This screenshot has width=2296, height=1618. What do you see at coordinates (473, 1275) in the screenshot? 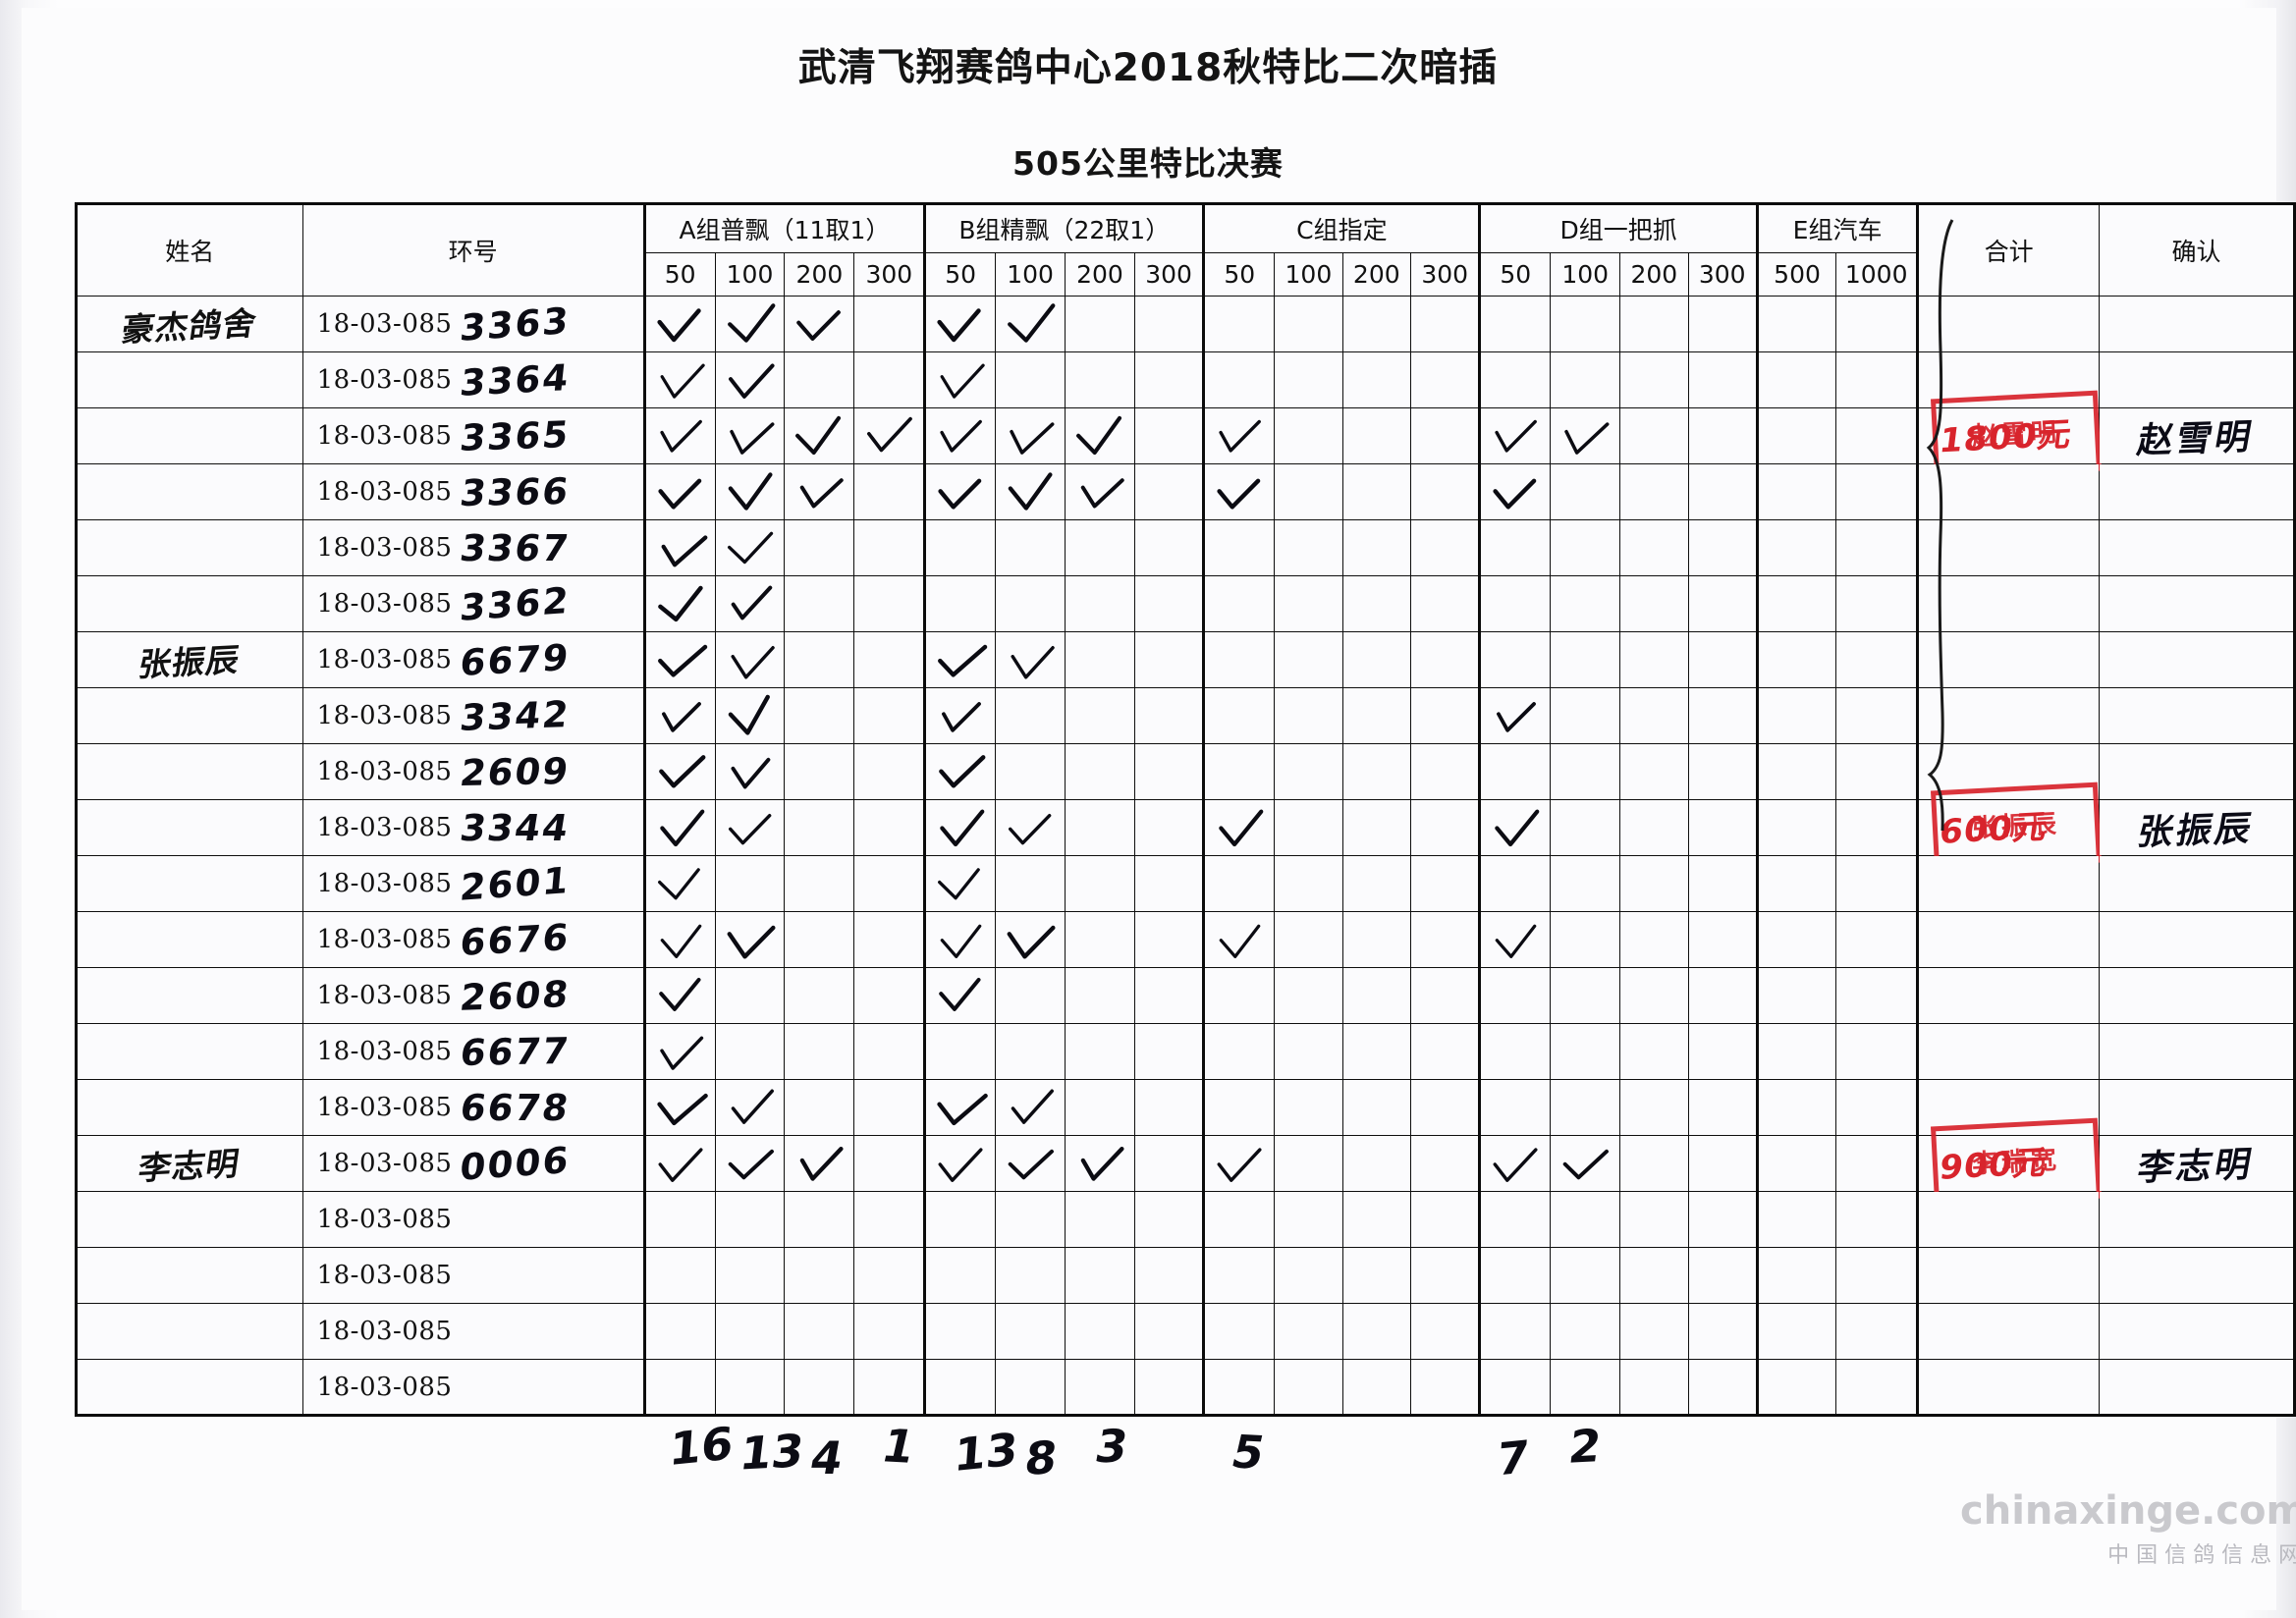
I see `cell-ring-number: 18-03-085` at bounding box center [473, 1275].